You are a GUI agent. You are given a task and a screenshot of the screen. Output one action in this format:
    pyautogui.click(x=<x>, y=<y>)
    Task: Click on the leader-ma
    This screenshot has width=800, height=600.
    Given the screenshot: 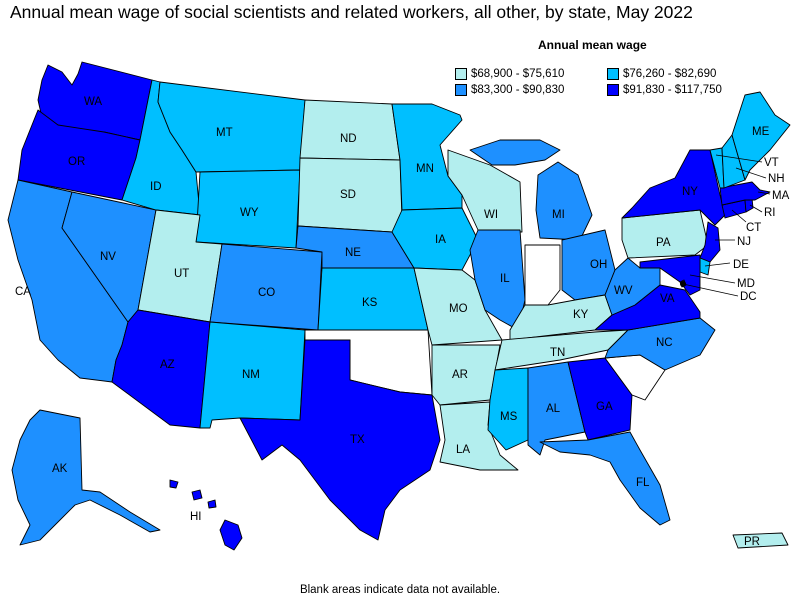 What is the action you would take?
    pyautogui.click(x=764, y=193)
    